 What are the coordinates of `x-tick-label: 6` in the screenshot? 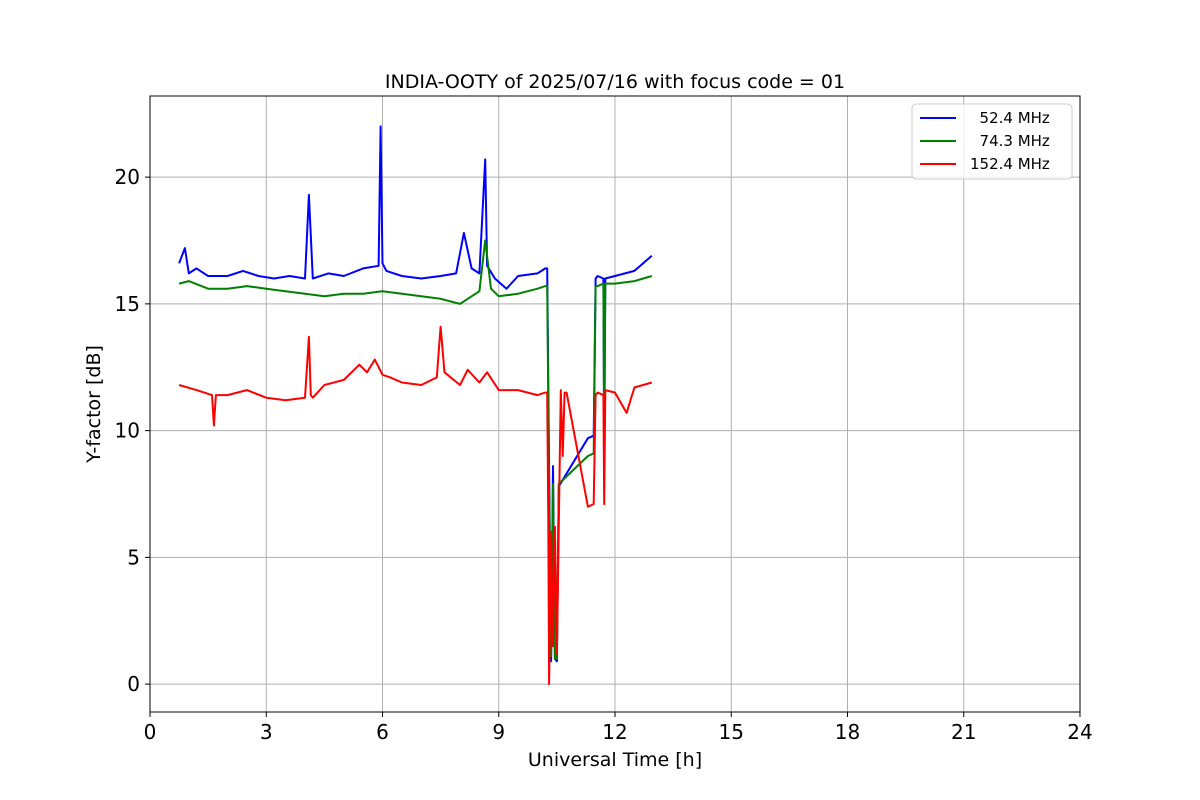 It's located at (382, 732).